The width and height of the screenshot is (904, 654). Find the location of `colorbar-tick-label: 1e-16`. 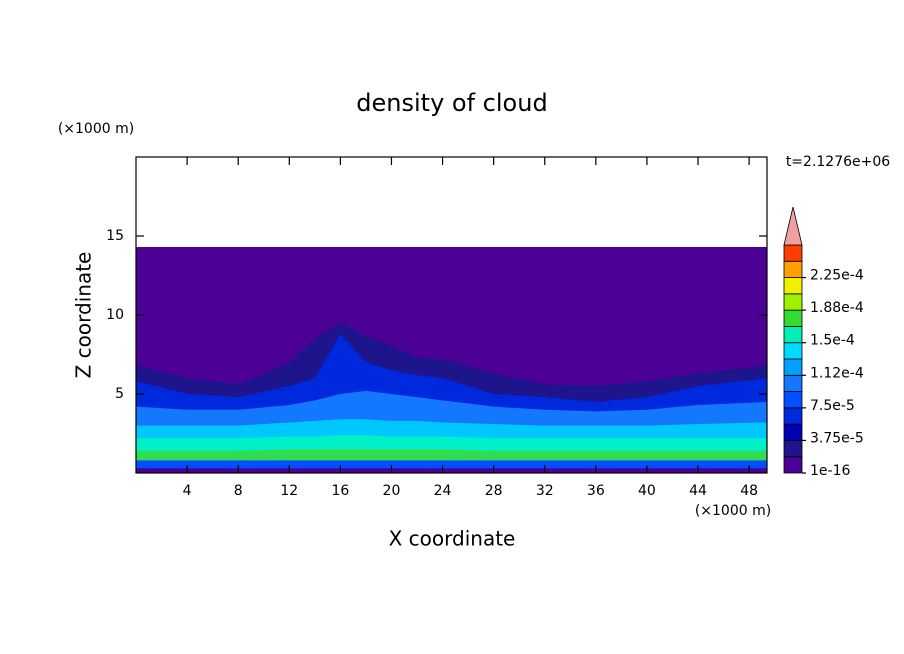

colorbar-tick-label: 1e-16 is located at coordinates (830, 471).